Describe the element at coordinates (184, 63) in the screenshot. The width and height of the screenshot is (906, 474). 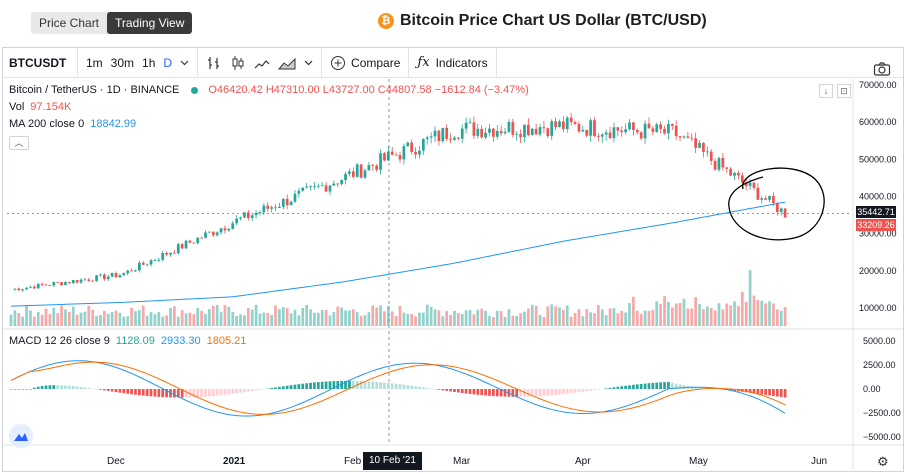
I see `interval-menu-chevron-icon` at that location.